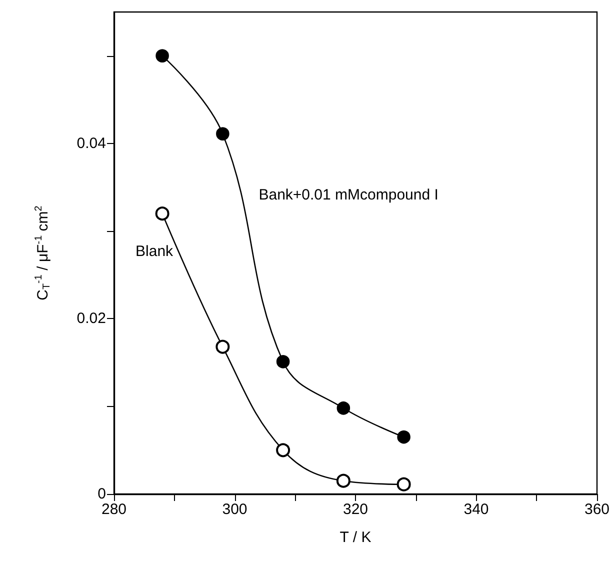 Image resolution: width=616 pixels, height=568 pixels. What do you see at coordinates (355, 509) in the screenshot?
I see `x-tick-label: 320` at bounding box center [355, 509].